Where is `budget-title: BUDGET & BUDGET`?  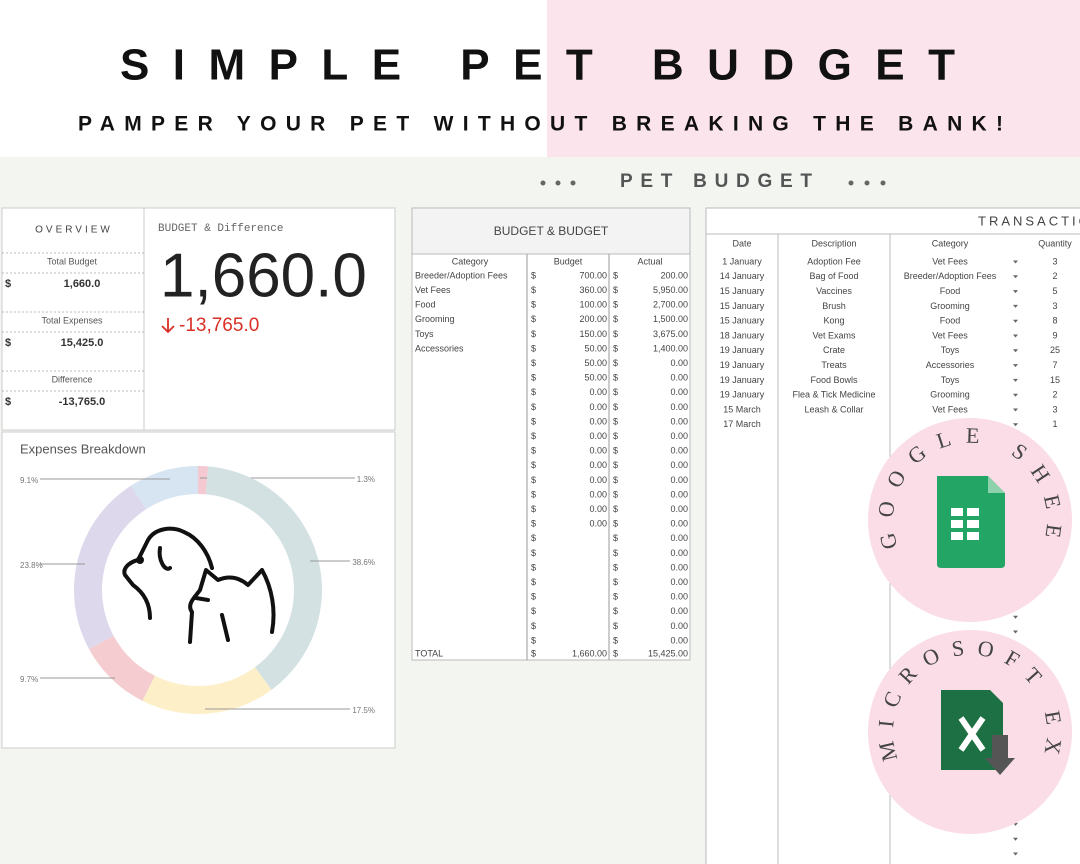 budget-title: BUDGET & BUDGET is located at coordinates (551, 231).